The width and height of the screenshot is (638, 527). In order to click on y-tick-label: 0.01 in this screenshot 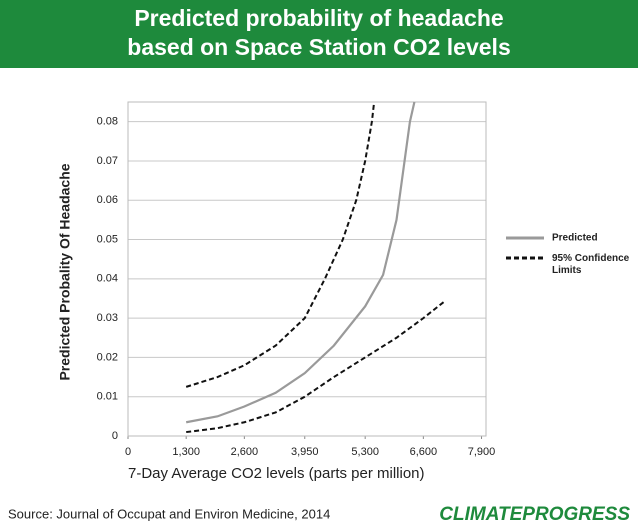, I will do `click(107, 397)`.